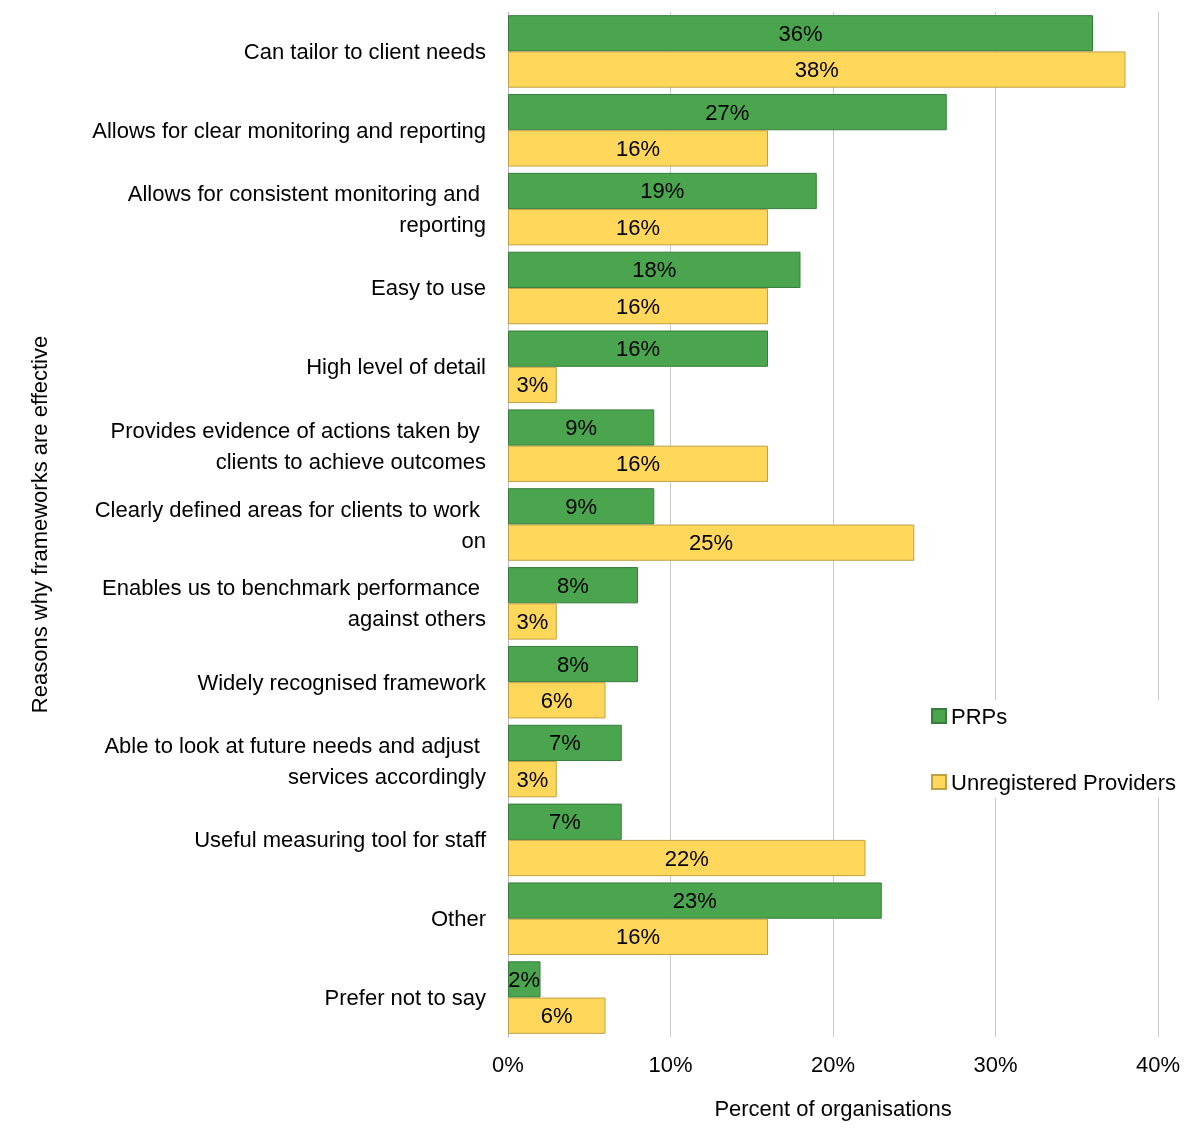 The height and width of the screenshot is (1136, 1187). I want to click on y-tick-label: Widely recognised framework, so click(342, 682).